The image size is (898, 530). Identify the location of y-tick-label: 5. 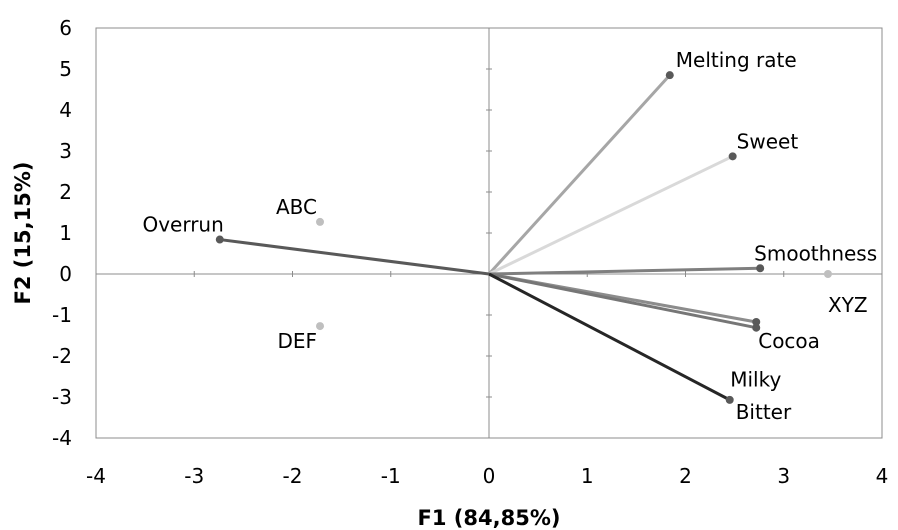
(65, 69).